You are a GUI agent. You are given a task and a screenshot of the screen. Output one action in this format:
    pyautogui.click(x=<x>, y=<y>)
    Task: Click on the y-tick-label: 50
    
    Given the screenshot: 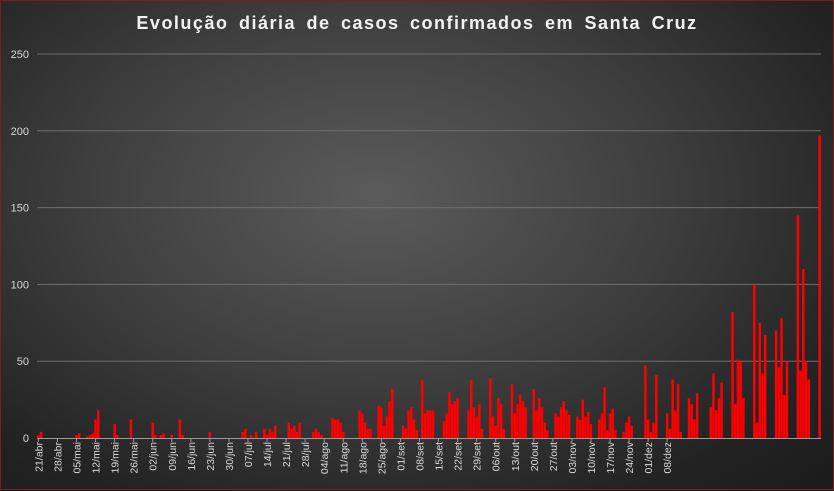 What is the action you would take?
    pyautogui.click(x=23, y=362)
    